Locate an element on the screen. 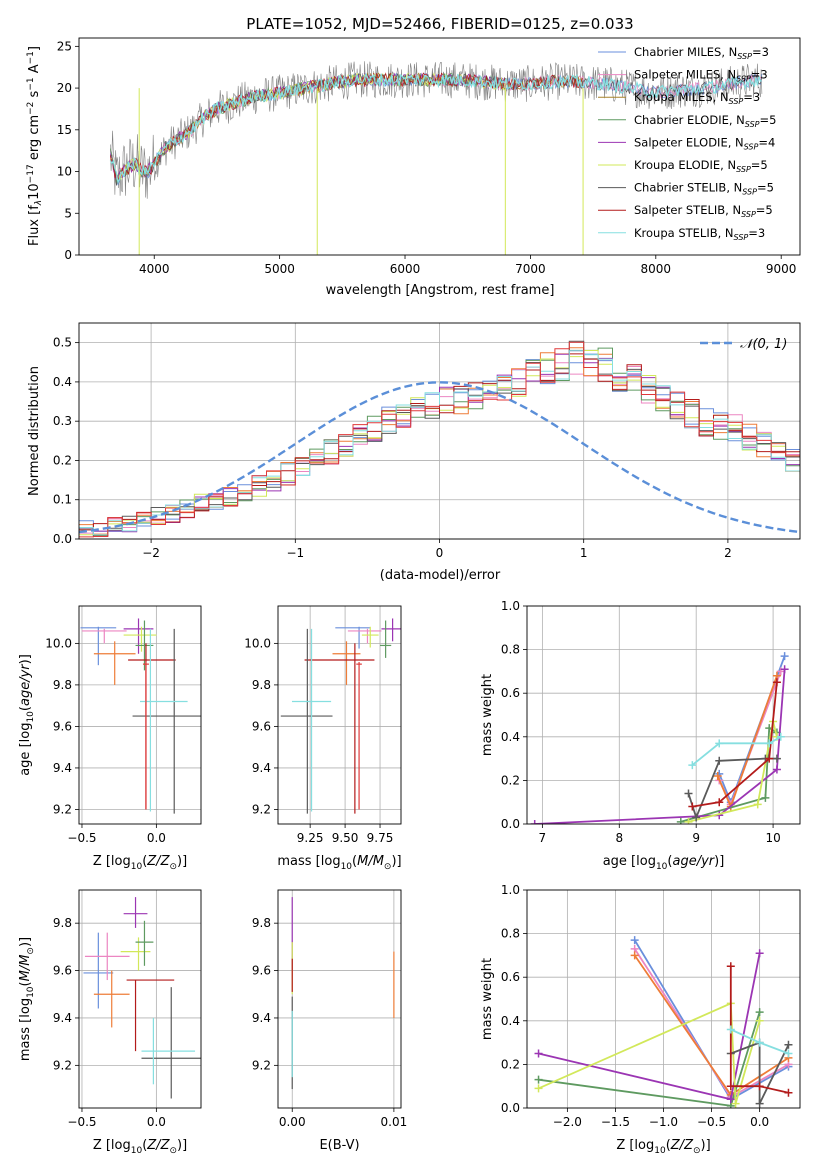 This screenshot has width=819, height=1170. legend-label: Salpeter STELIB, NSSP=5 is located at coordinates (703, 211).